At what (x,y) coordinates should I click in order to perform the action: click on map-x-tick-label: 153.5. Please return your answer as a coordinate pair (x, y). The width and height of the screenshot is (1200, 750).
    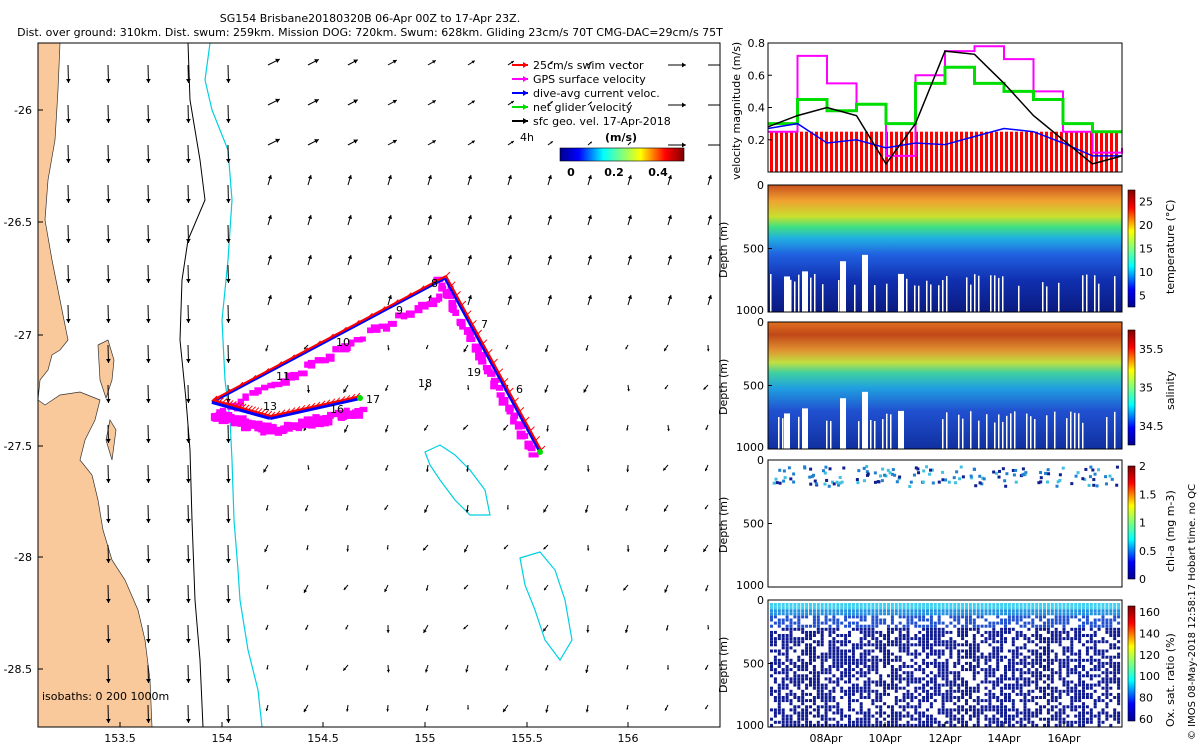
    Looking at the image, I should click on (120, 738).